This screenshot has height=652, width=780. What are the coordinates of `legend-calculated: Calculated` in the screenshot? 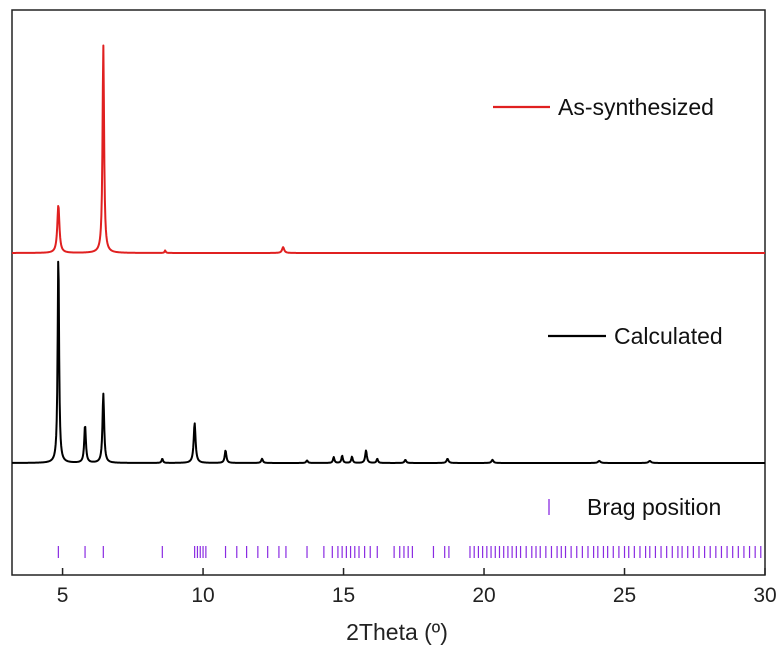 It's located at (635, 336).